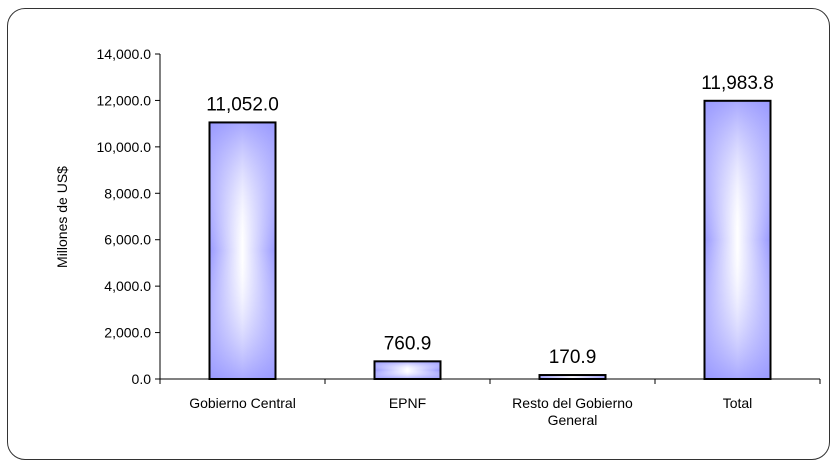 This screenshot has width=840, height=469. I want to click on y-tick-label: 14,000.0, so click(124, 54).